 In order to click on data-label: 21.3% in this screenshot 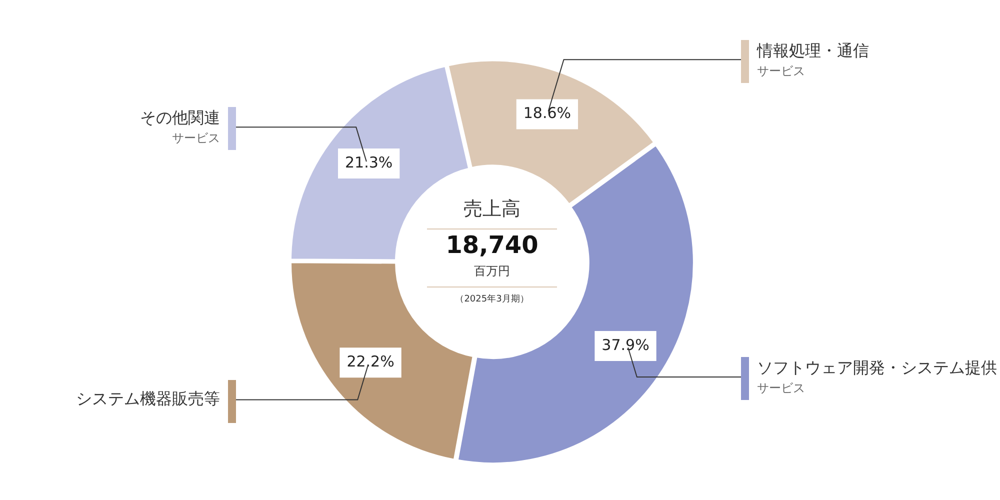, I will do `click(369, 162)`.